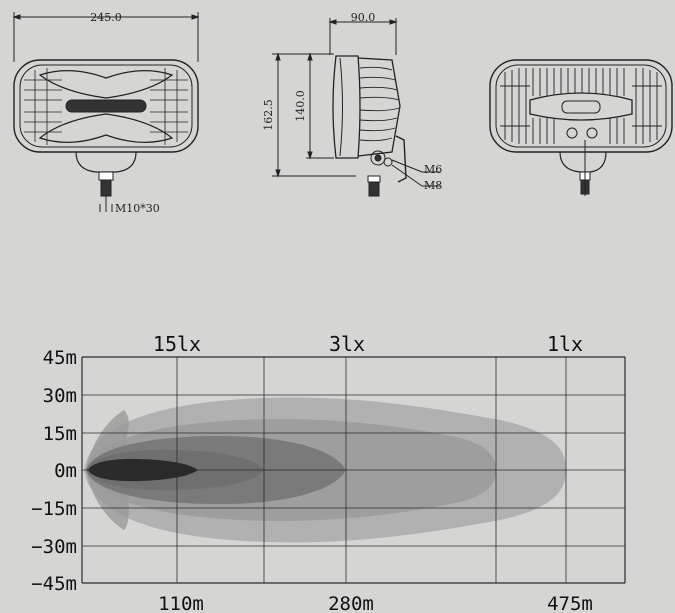 The width and height of the screenshot is (675, 613). What do you see at coordinates (363, 17) in the screenshot?
I see `dimension-depth: 90.0` at bounding box center [363, 17].